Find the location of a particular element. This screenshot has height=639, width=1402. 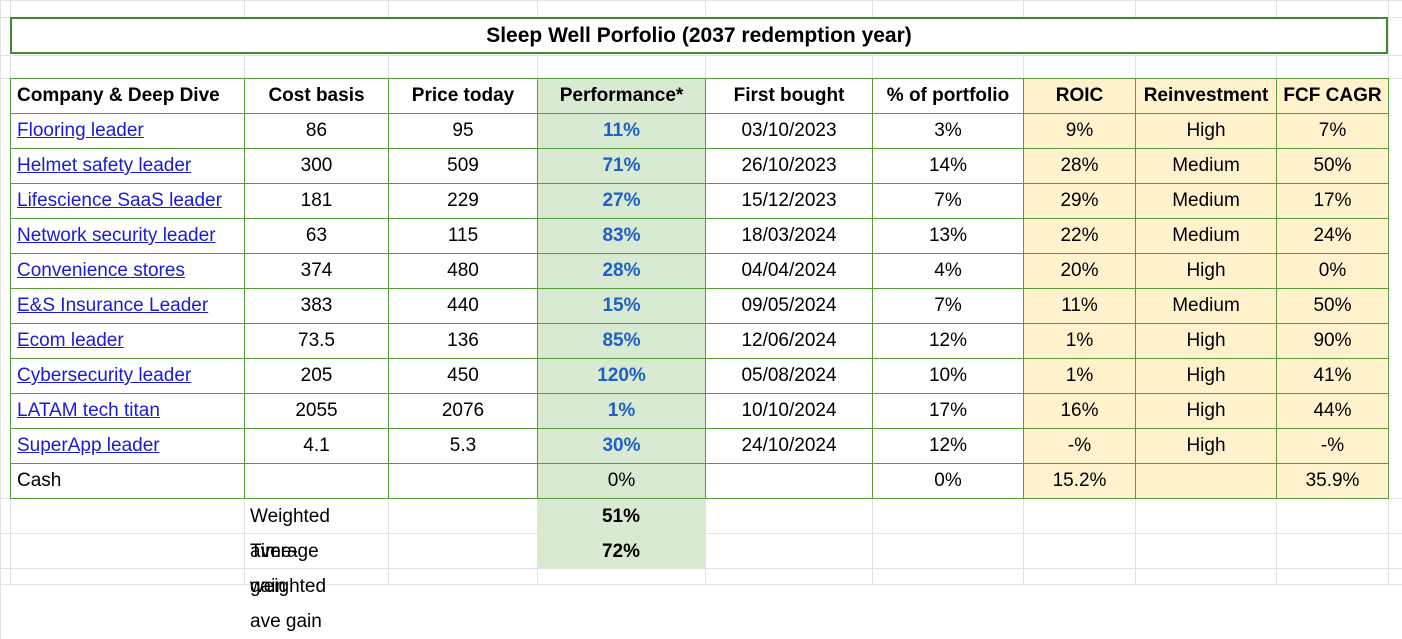

company-link: Ecom leader is located at coordinates (70, 340).